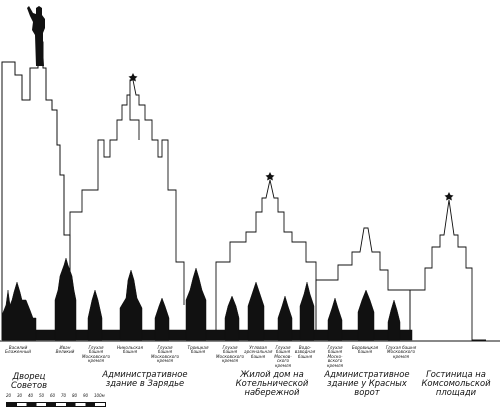 The height and width of the screenshot is (411, 500). Describe the element at coordinates (29, 380) in the screenshot. I see `label-dvorets-sovetov: Дворец Советов` at that location.